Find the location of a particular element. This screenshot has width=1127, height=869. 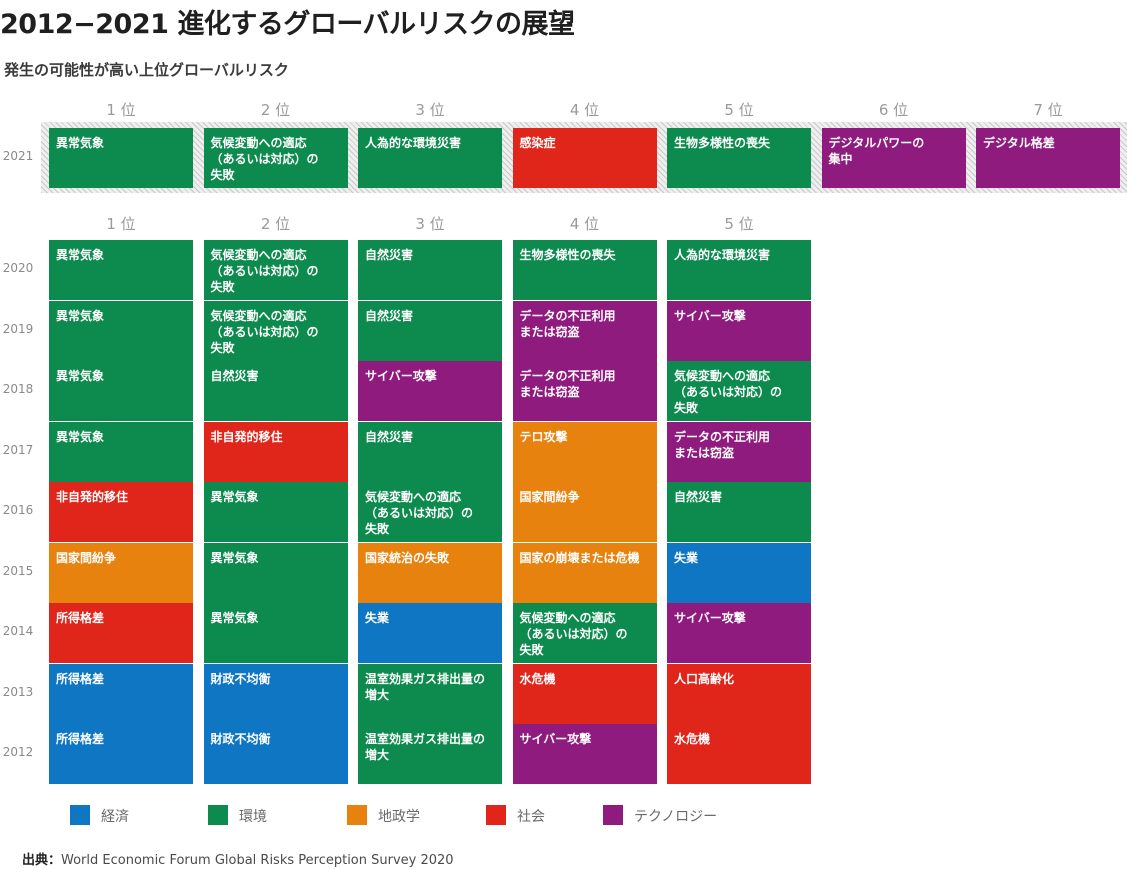

year-label: 2019 is located at coordinates (18, 328).